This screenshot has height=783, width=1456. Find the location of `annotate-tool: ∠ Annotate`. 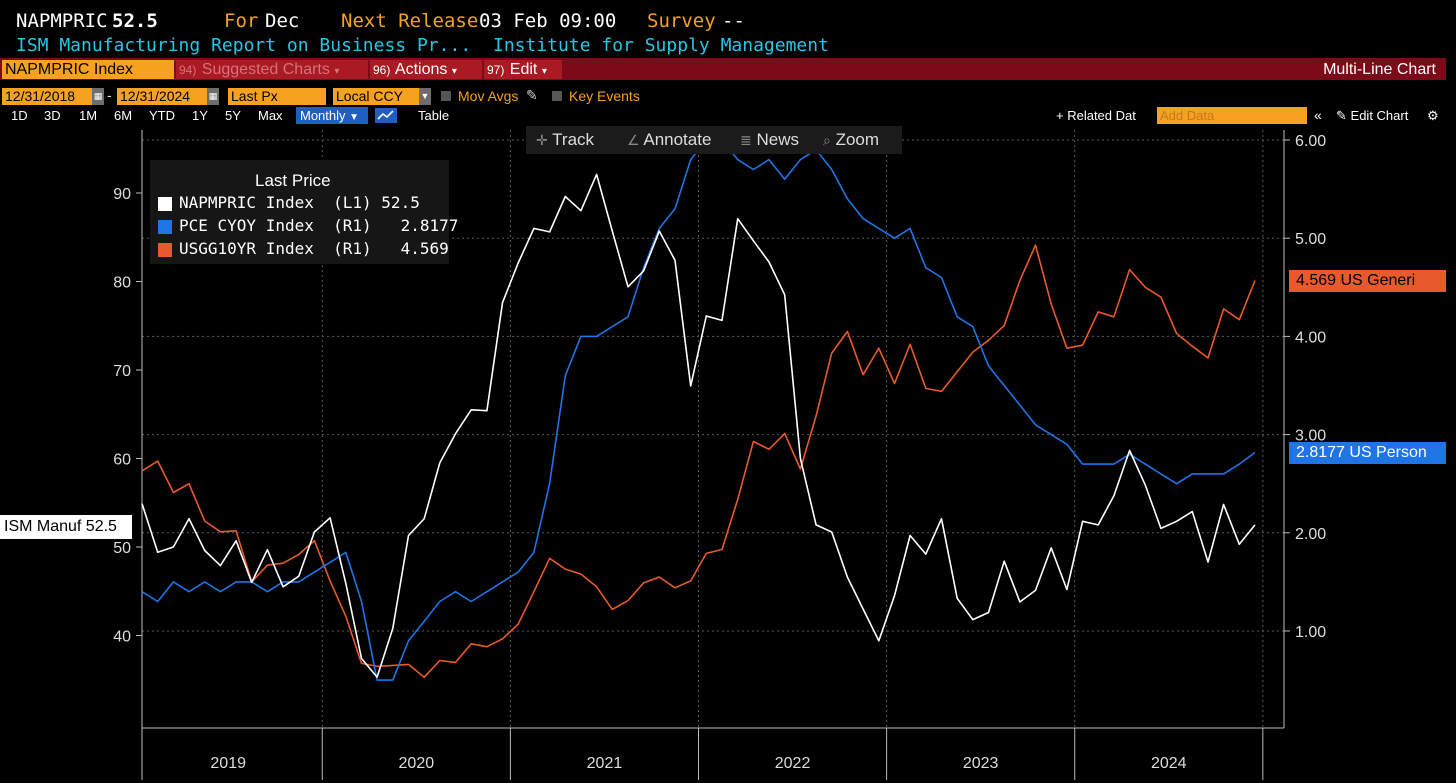

annotate-tool: ∠ Annotate is located at coordinates (669, 140).